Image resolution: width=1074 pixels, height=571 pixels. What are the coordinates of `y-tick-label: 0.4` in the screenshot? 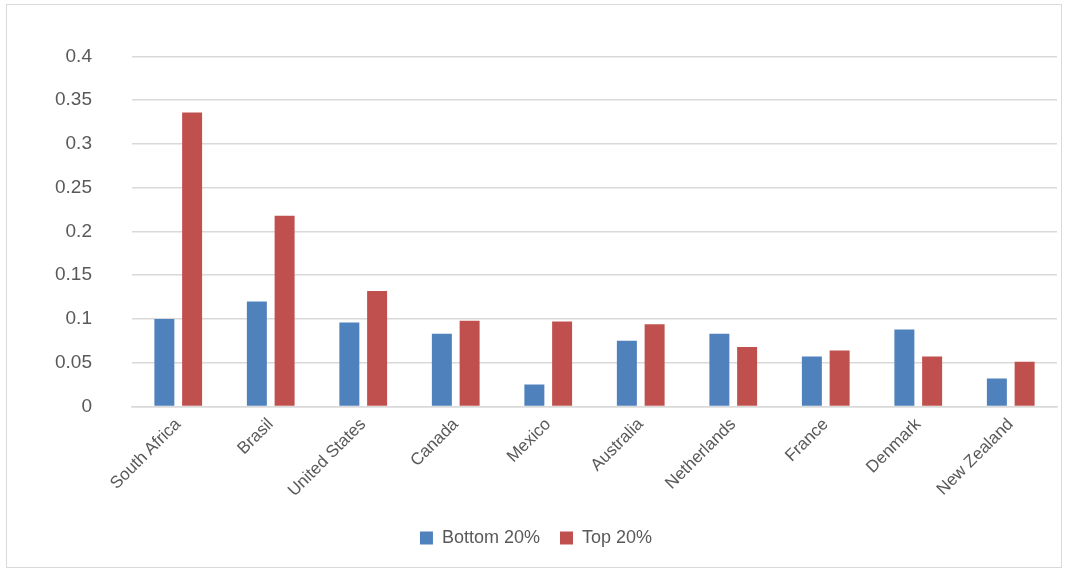 It's located at (79, 55).